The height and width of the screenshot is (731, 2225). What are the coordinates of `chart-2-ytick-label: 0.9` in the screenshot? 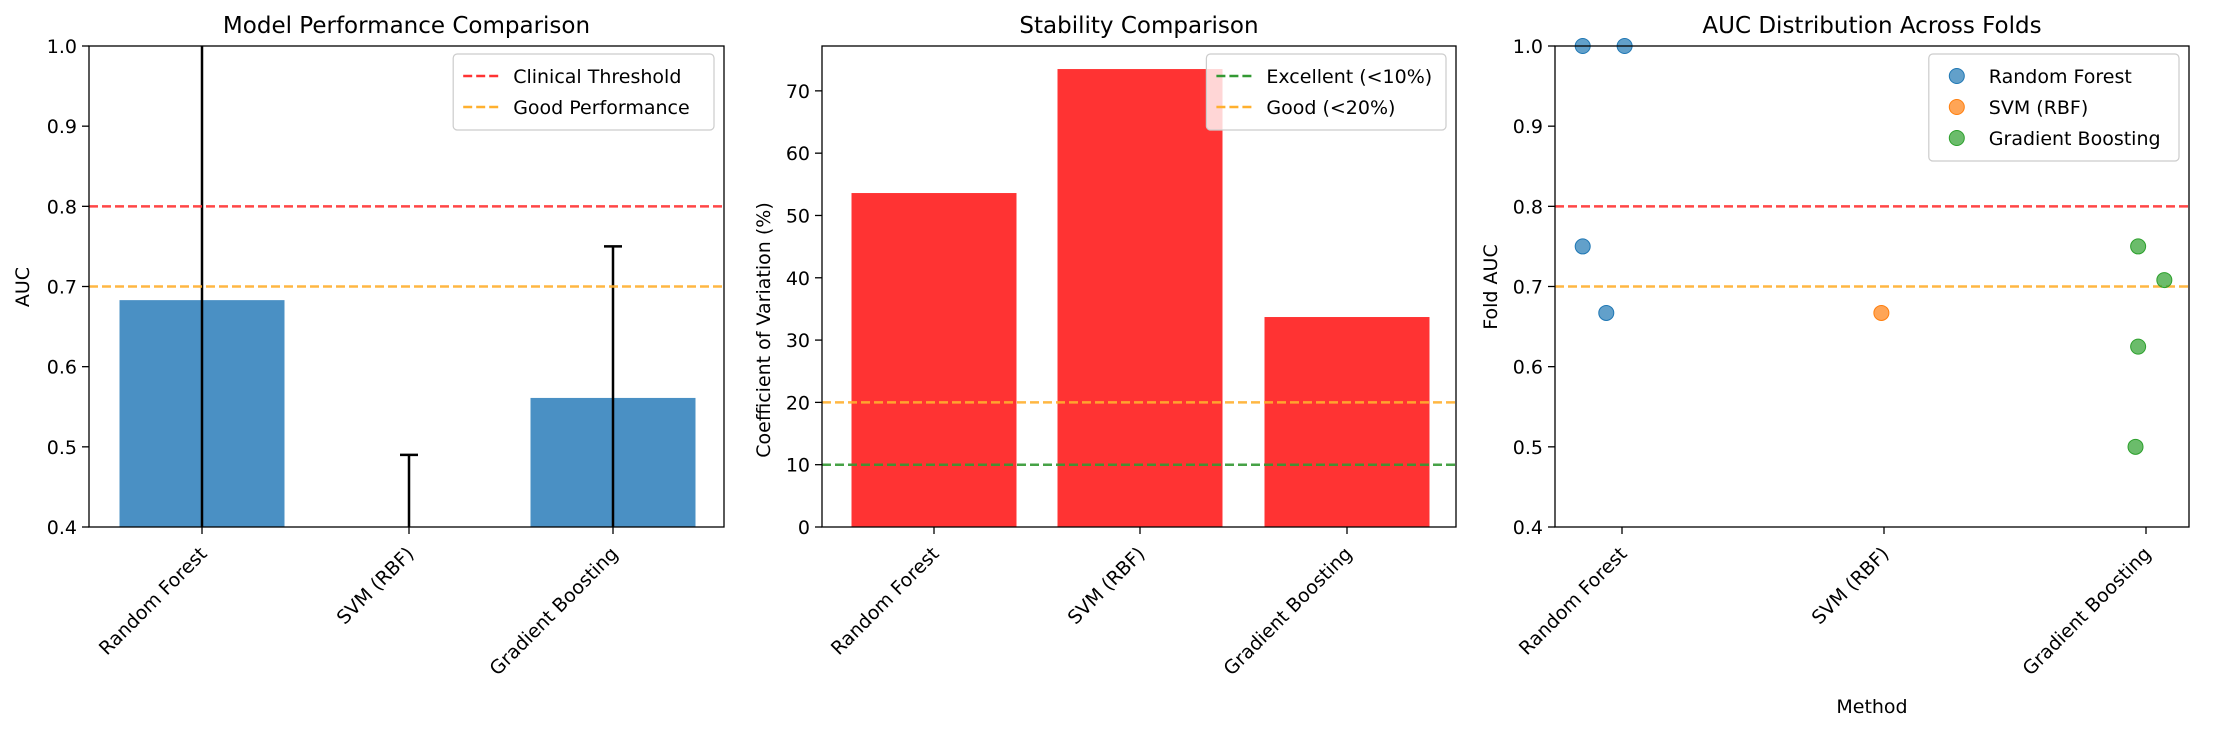 It's located at (1528, 127).